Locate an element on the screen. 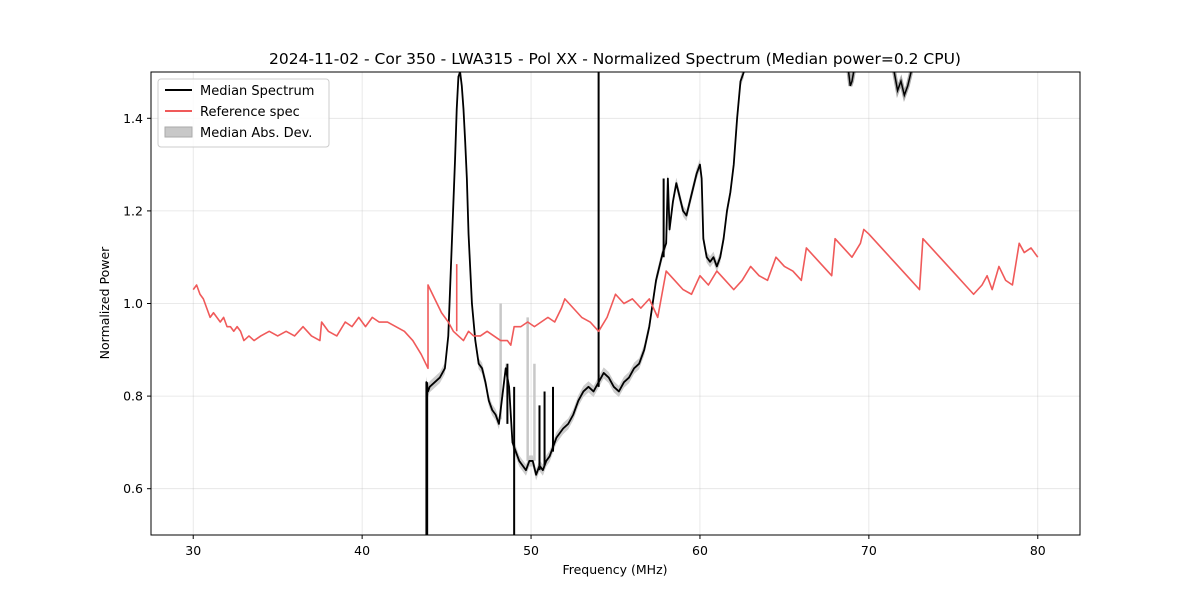 This screenshot has width=1200, height=600. y-tick-label: 1.4 is located at coordinates (133, 118).